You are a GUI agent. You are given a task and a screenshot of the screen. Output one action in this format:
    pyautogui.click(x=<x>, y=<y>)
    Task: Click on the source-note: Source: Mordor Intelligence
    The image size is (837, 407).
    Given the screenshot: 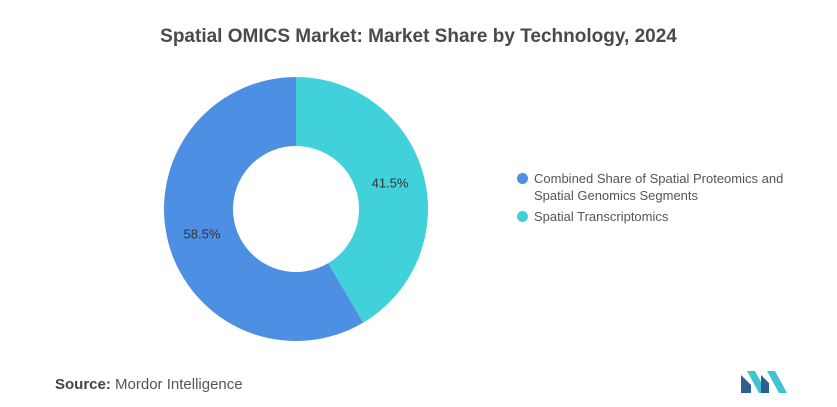 What is the action you would take?
    pyautogui.click(x=149, y=384)
    